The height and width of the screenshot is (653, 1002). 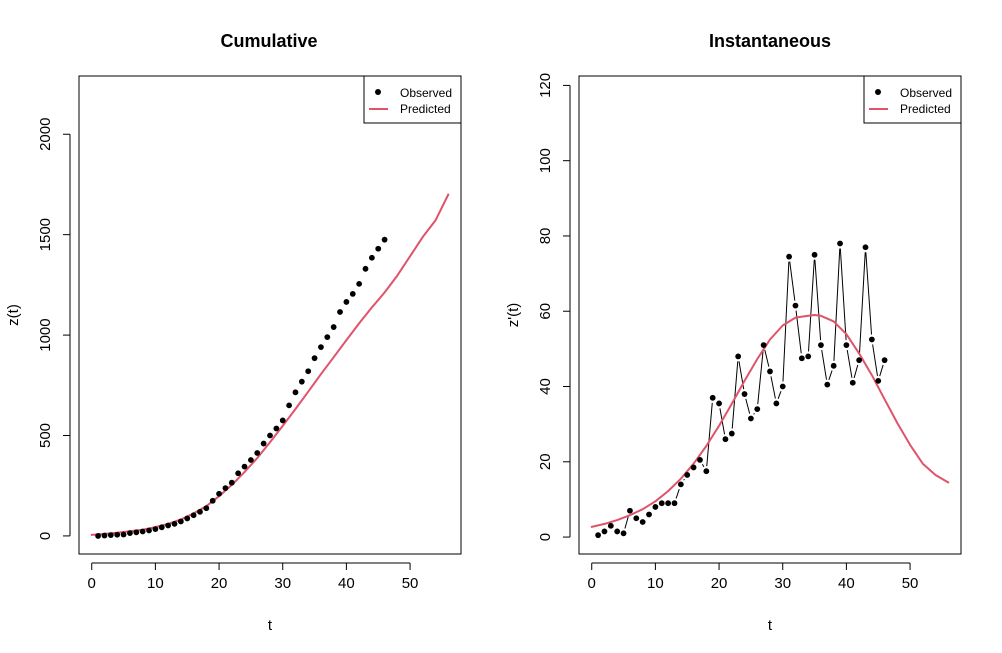 I want to click on legend-observed-label: Observed, so click(x=426, y=93).